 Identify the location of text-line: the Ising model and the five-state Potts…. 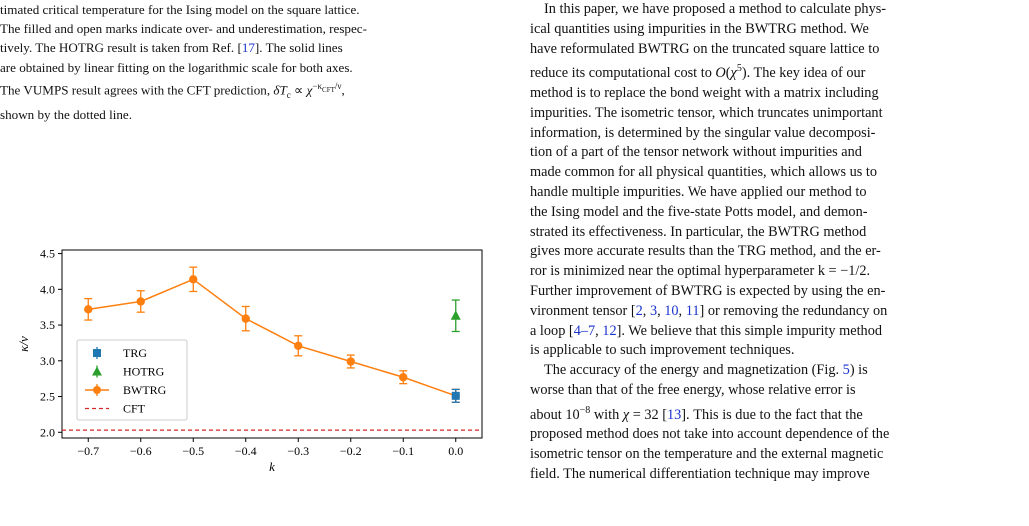
(699, 211).